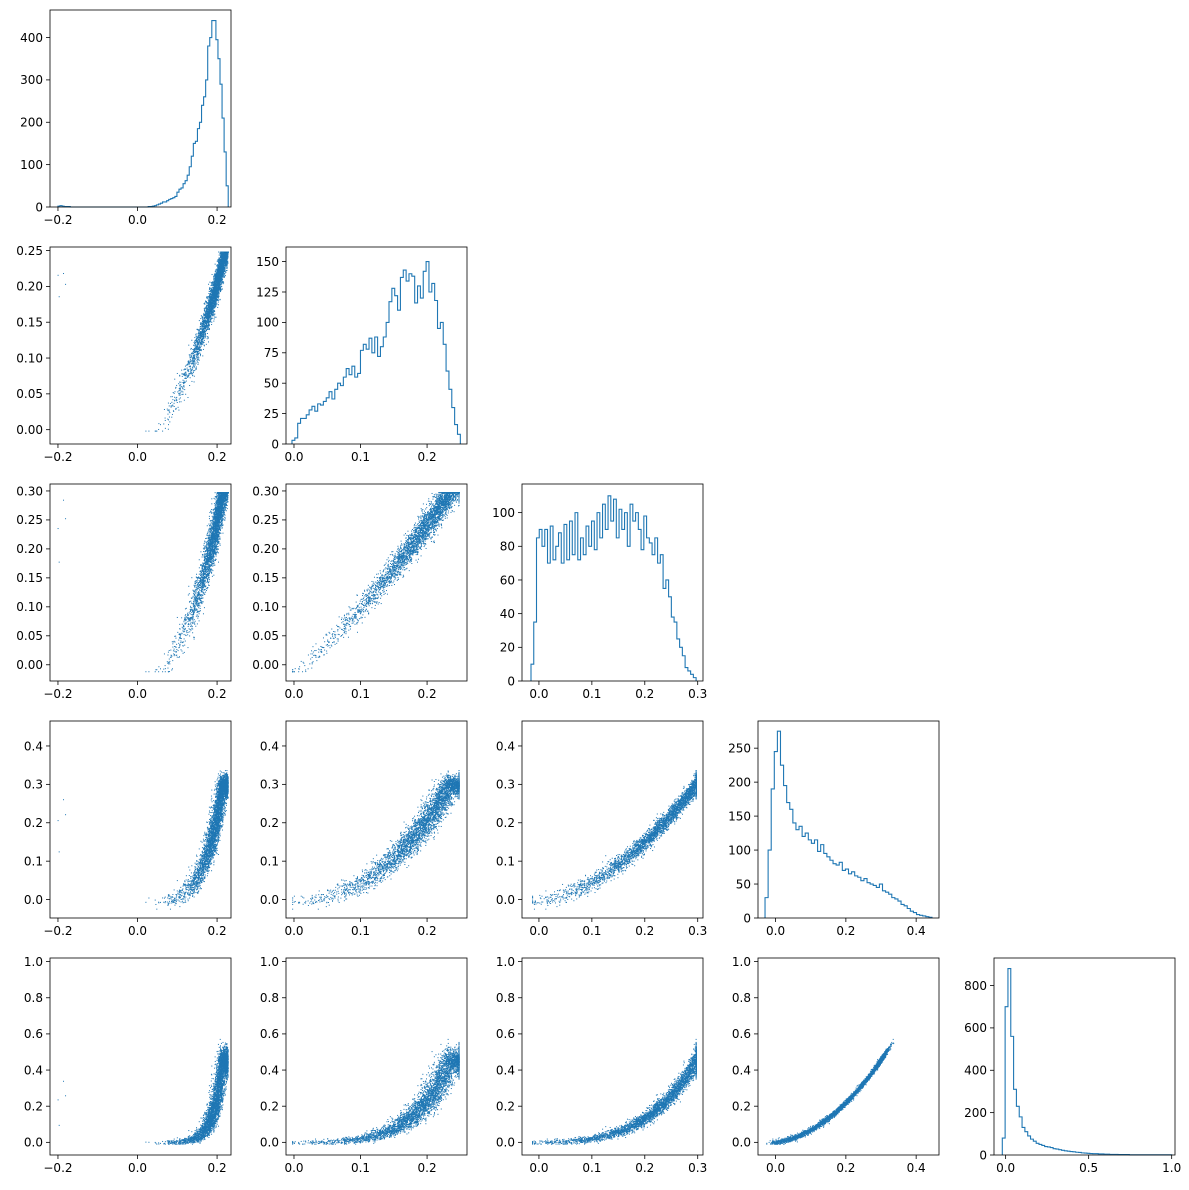 Image resolution: width=1189 pixels, height=1190 pixels. Describe the element at coordinates (57, 457) in the screenshot. I see `x-tick-label: −0.2` at that location.